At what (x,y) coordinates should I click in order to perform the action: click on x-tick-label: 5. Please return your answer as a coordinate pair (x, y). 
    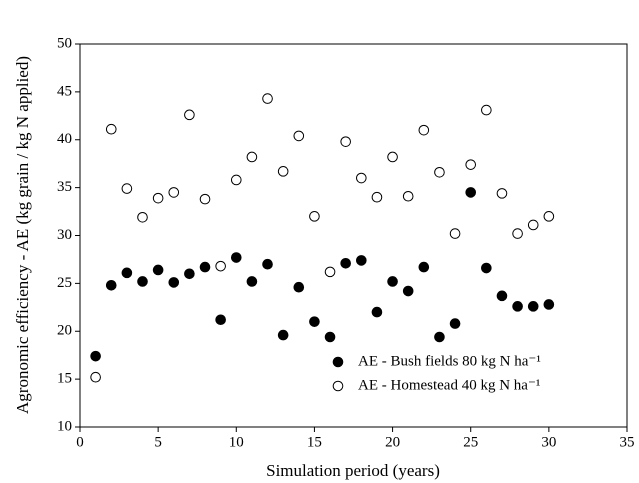
    Looking at the image, I should click on (158, 442).